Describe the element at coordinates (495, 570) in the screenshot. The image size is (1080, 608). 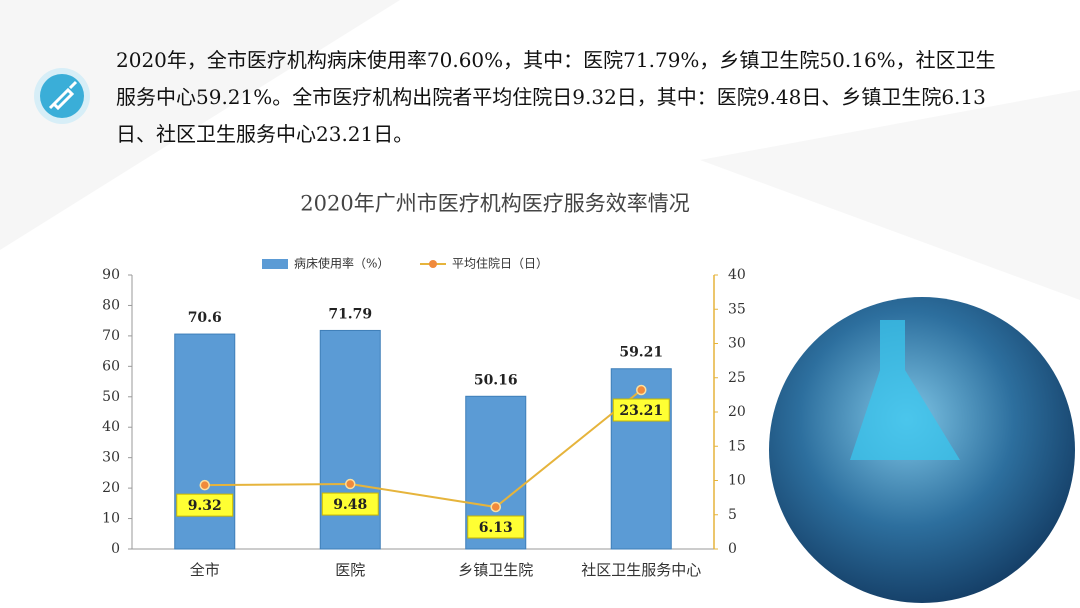
I see `x-tick-label: 乡镇卫生院` at that location.